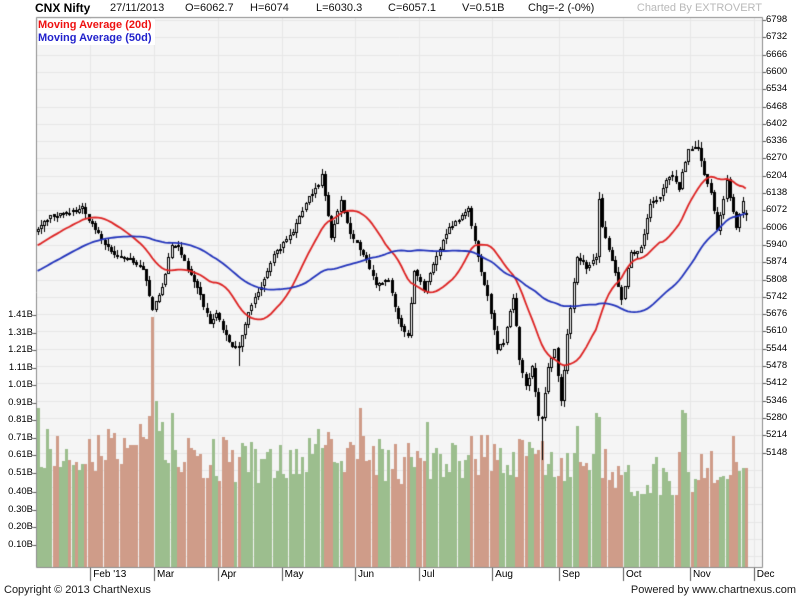 The image size is (800, 600). I want to click on price-tick-label: 6732, so click(777, 37).